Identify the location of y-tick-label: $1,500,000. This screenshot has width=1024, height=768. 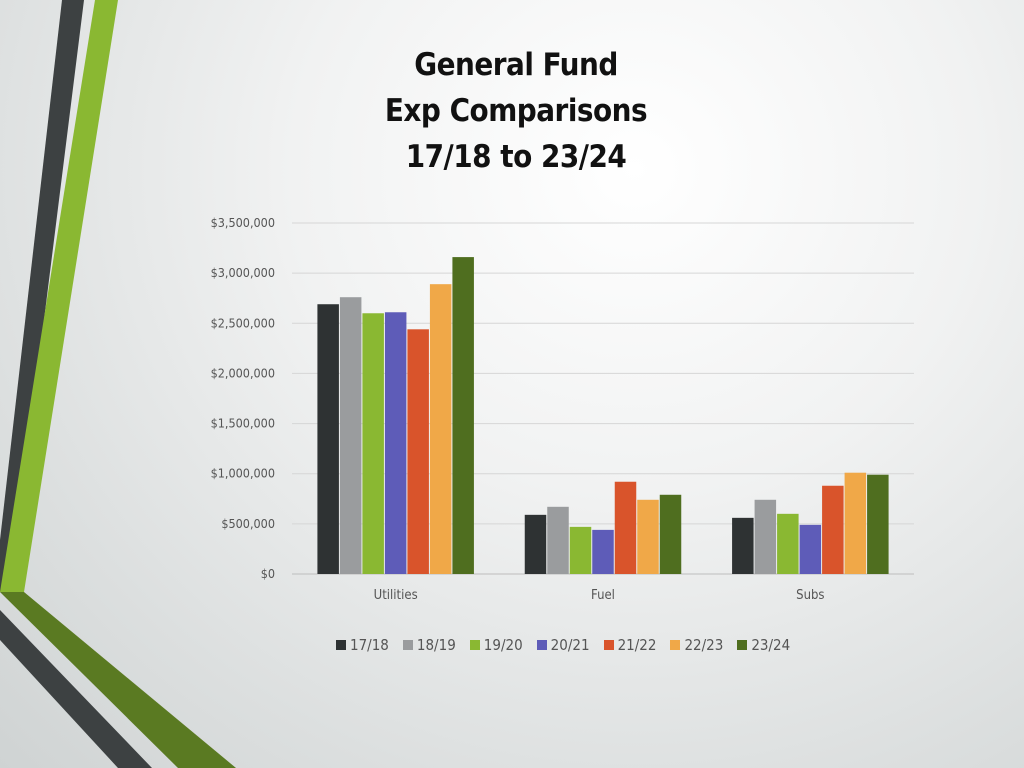
(243, 423).